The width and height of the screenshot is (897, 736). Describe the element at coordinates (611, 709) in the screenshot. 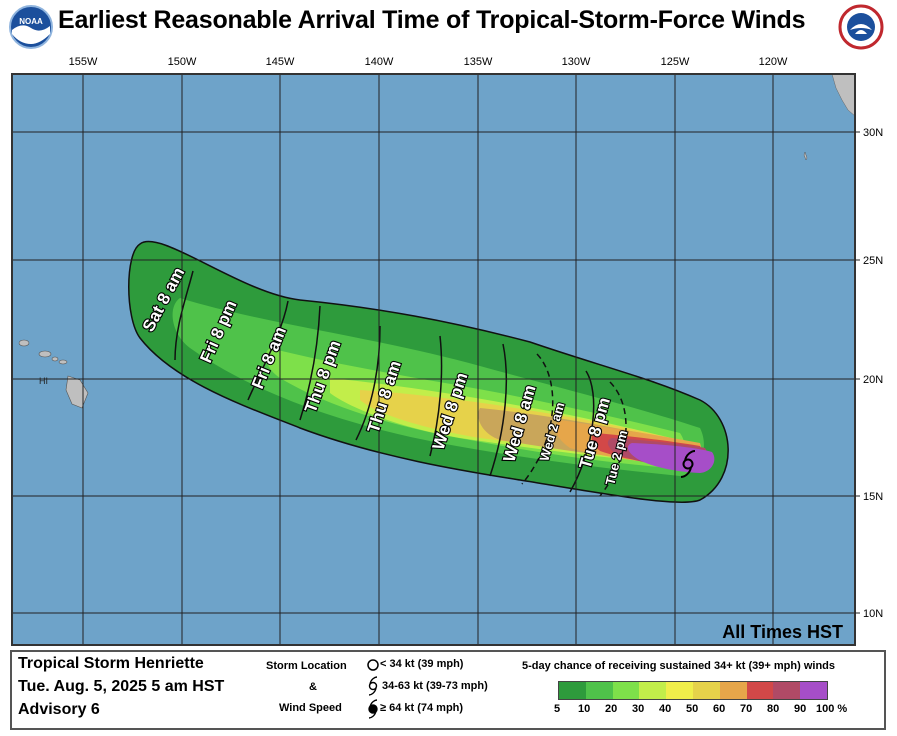

I see `colorbar-tick: 20` at that location.